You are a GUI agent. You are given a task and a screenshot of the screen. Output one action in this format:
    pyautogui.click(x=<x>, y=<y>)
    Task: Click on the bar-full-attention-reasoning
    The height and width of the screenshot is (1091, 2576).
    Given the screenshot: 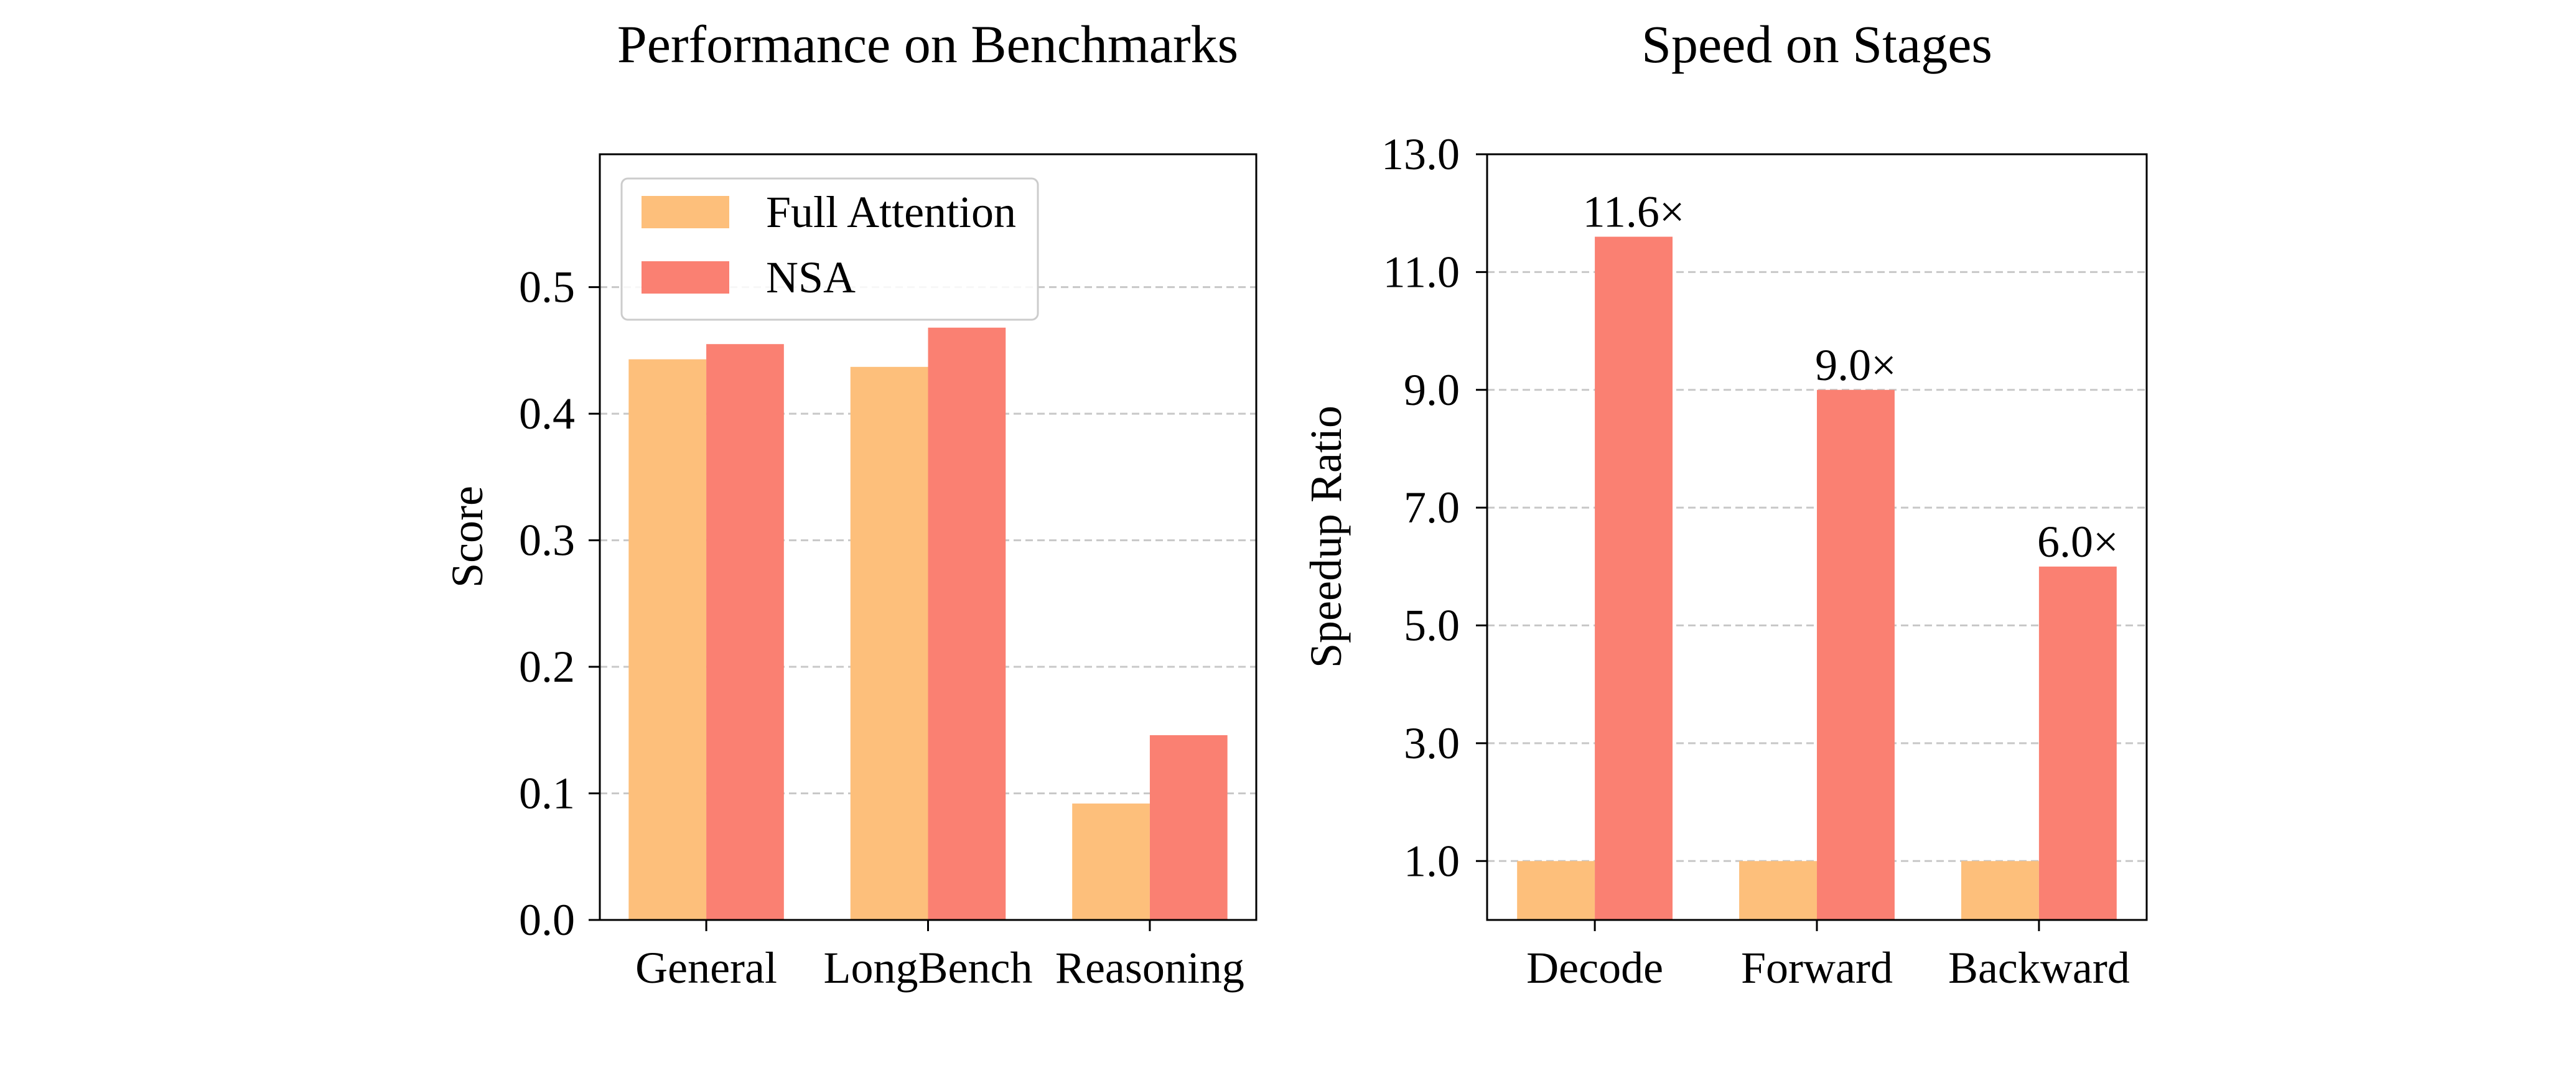 What is the action you would take?
    pyautogui.click(x=1111, y=861)
    